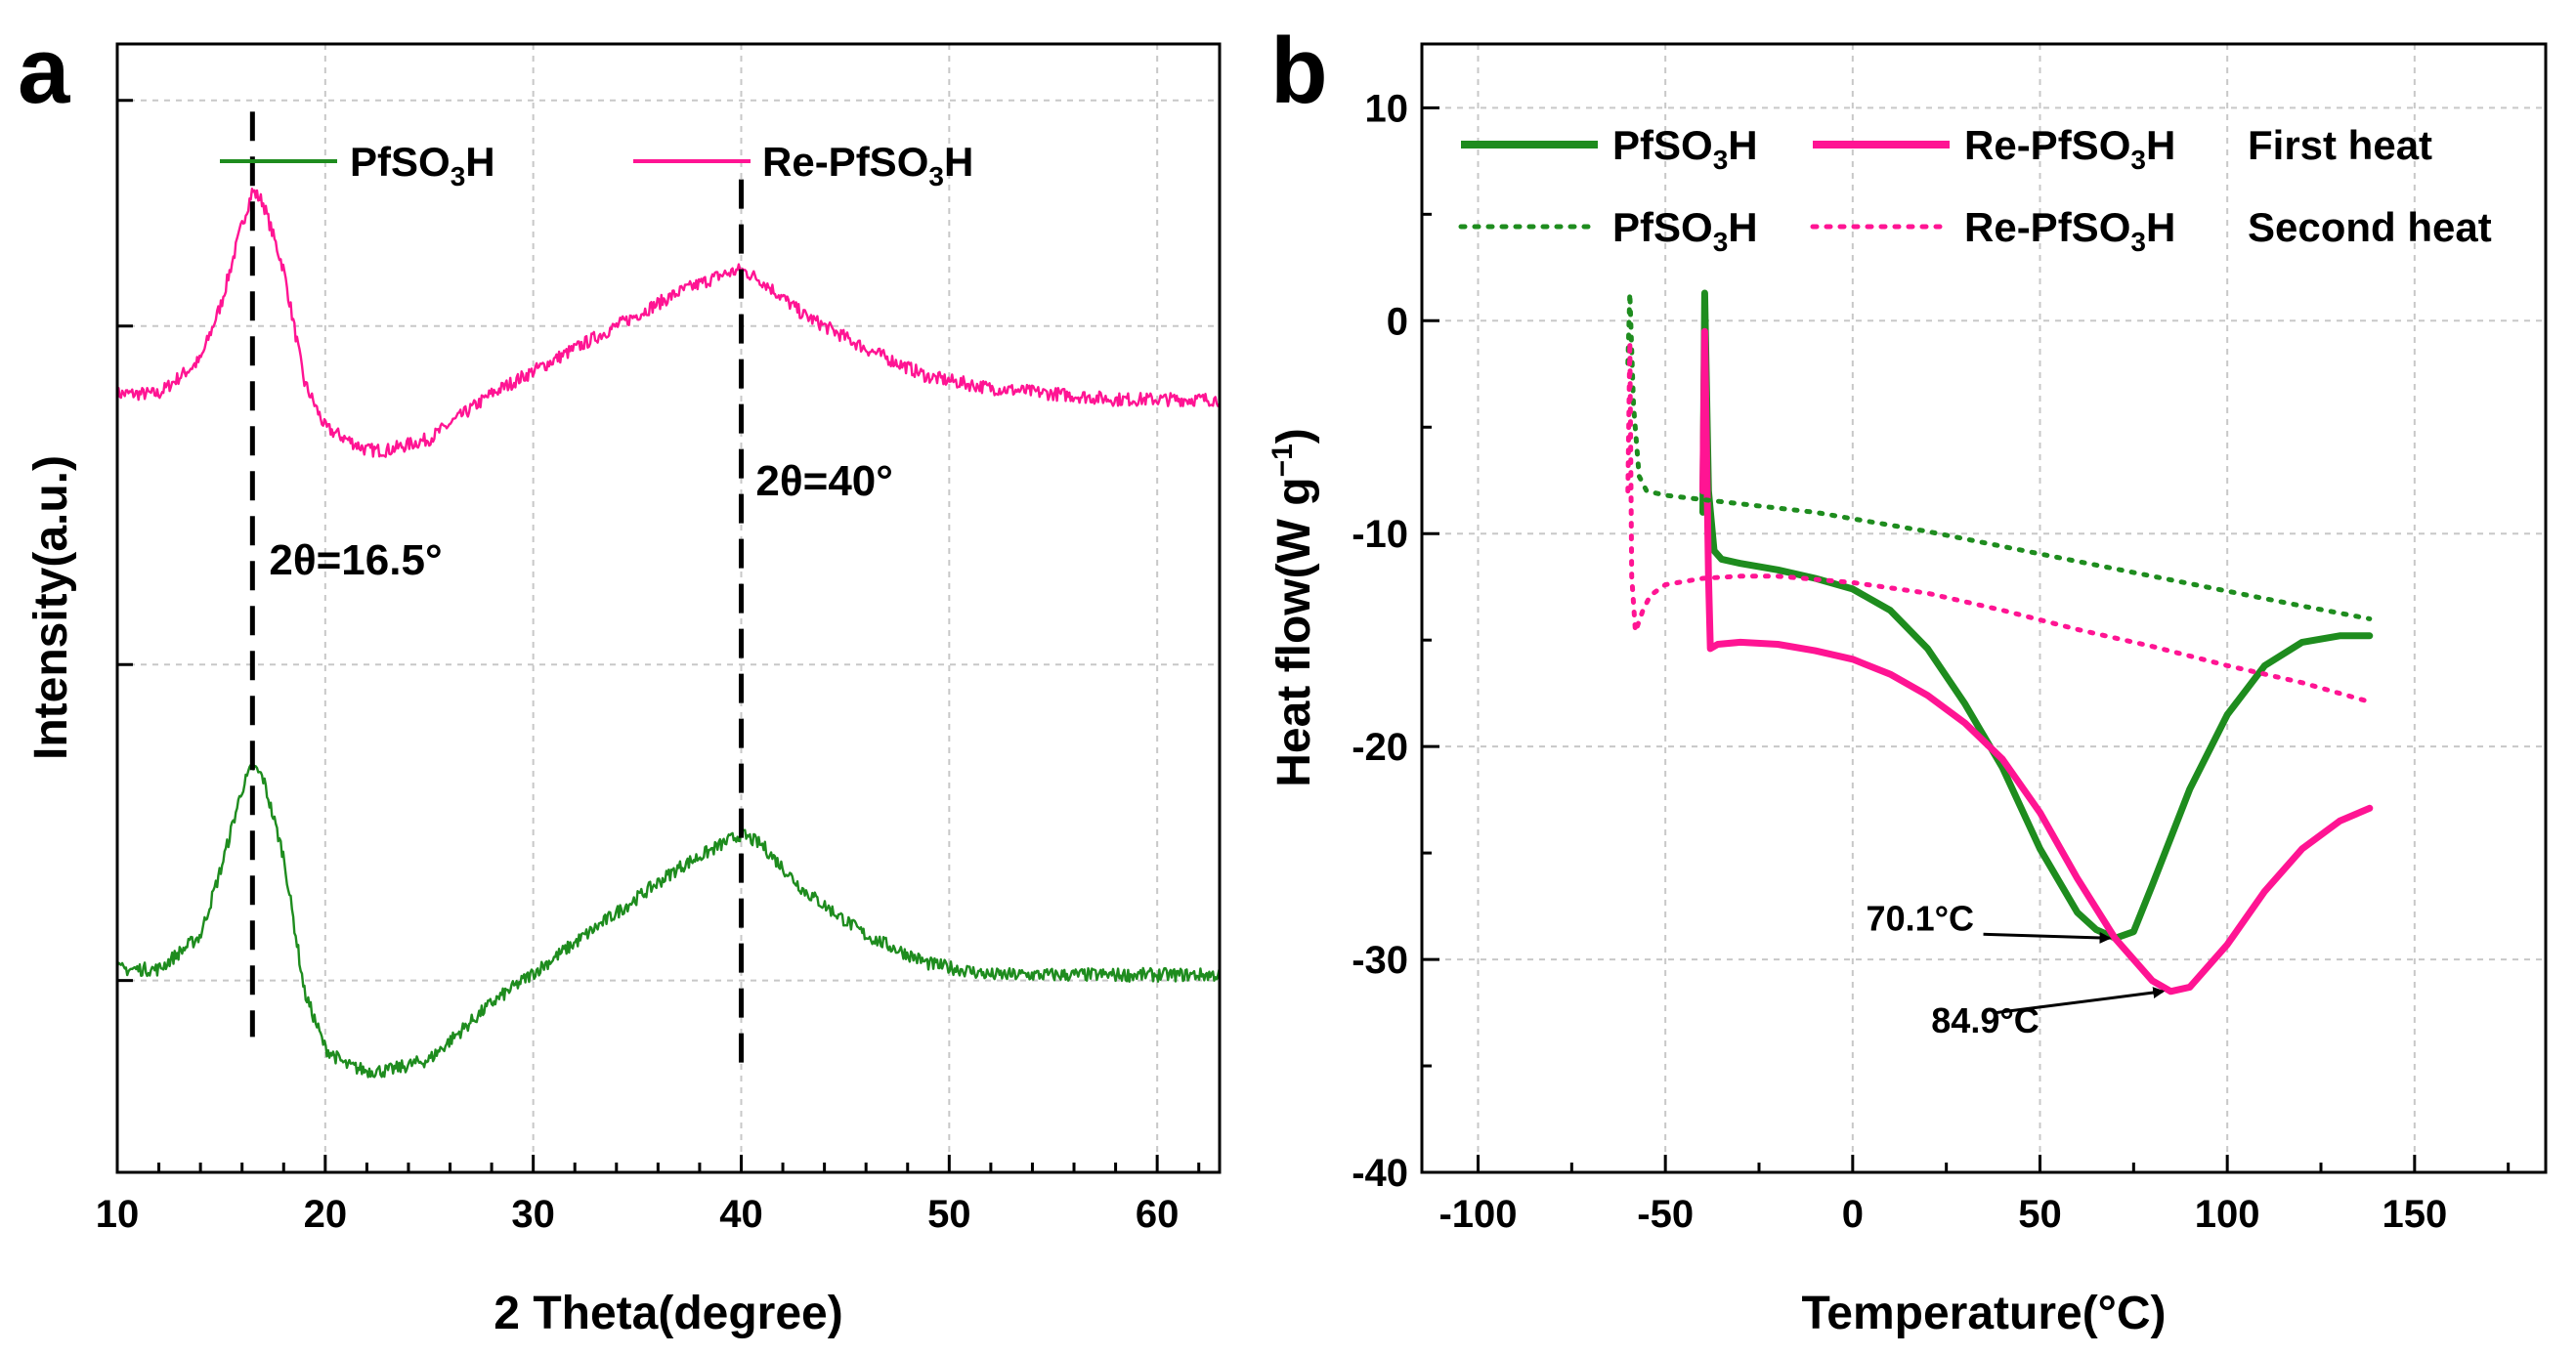  Describe the element at coordinates (1985, 1020) in the screenshot. I see `peak-label-84-9: 84.9°C` at that location.